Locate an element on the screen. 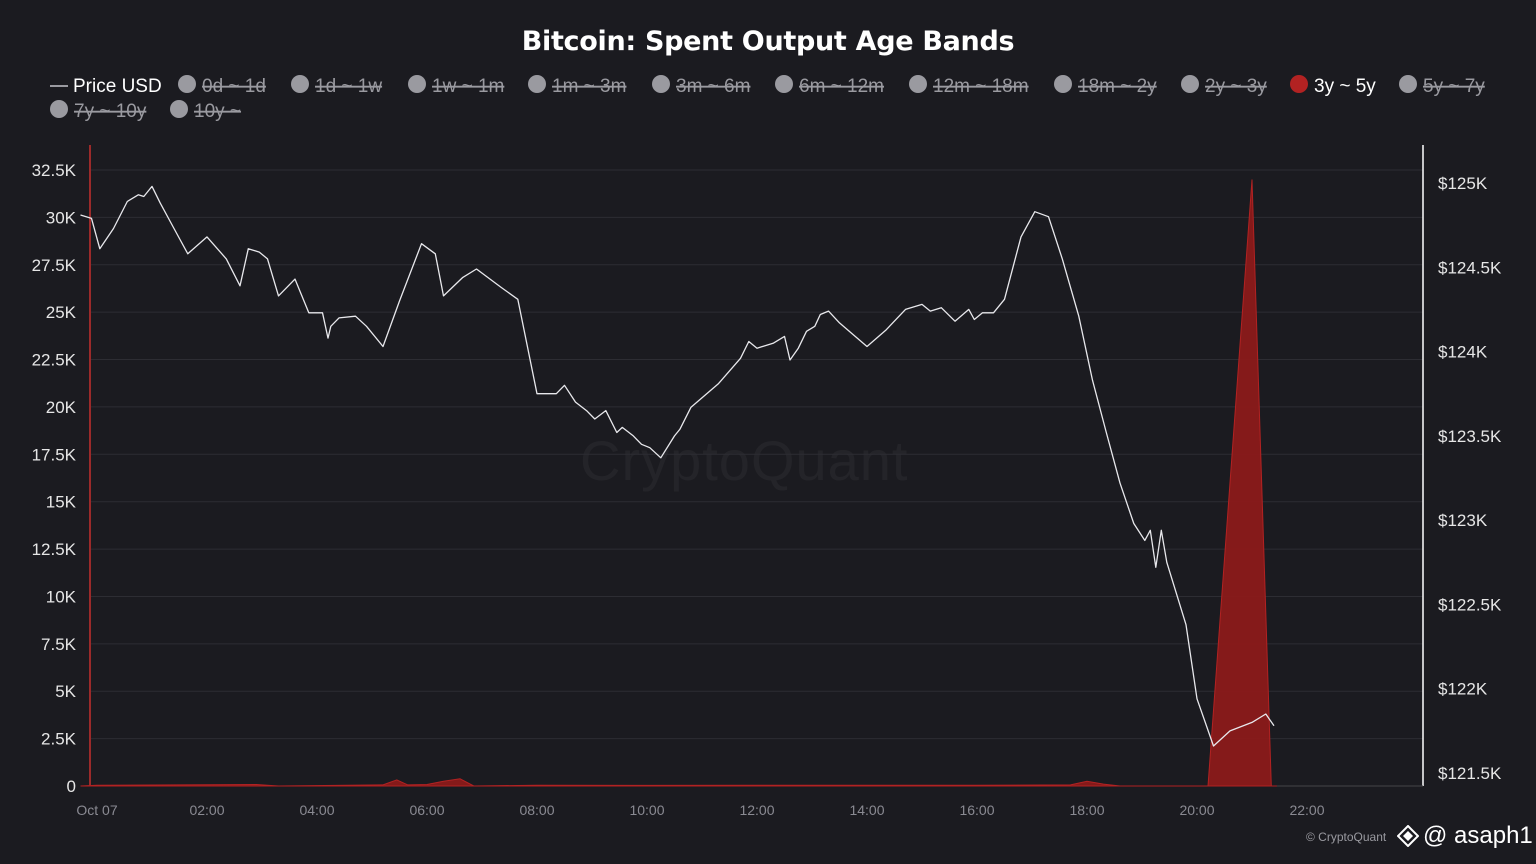  legend-item-10: 3y ~ 5y is located at coordinates (1333, 86).